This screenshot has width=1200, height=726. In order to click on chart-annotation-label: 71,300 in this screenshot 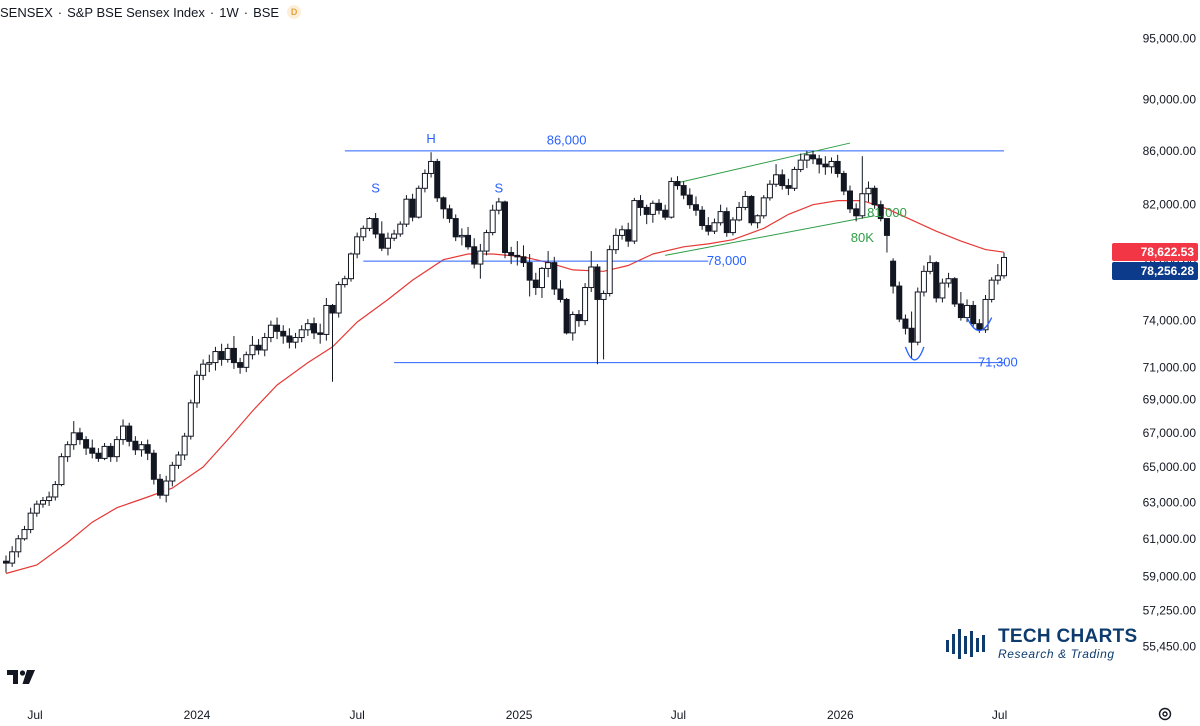, I will do `click(998, 362)`.